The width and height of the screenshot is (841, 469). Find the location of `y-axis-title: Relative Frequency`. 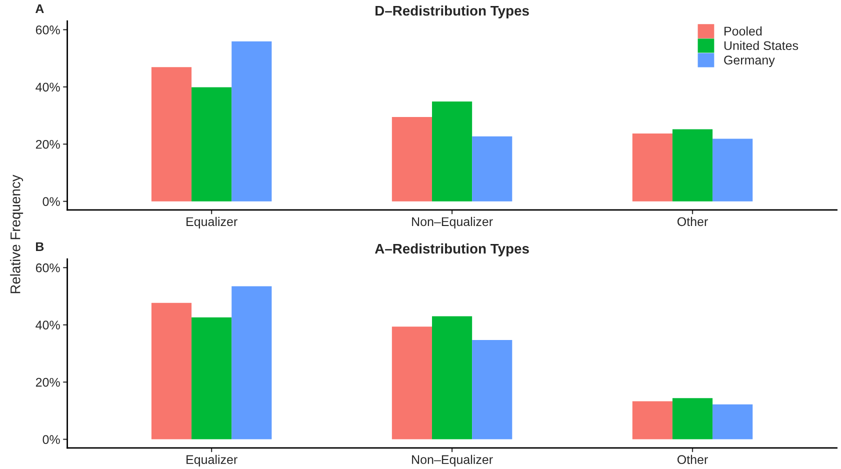

y-axis-title: Relative Frequency is located at coordinates (17, 234).